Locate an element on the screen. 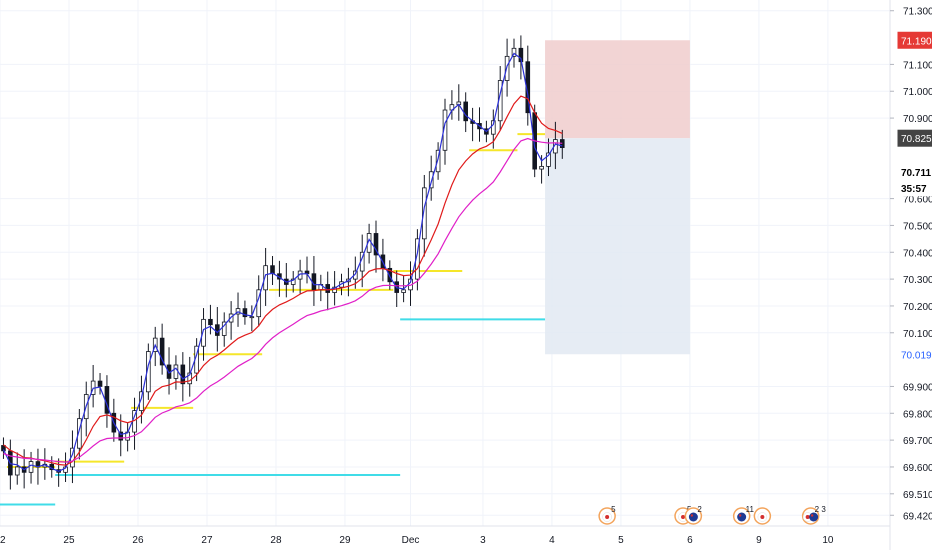 The width and height of the screenshot is (932, 555). y-tick-label: 70.400 is located at coordinates (917, 253).